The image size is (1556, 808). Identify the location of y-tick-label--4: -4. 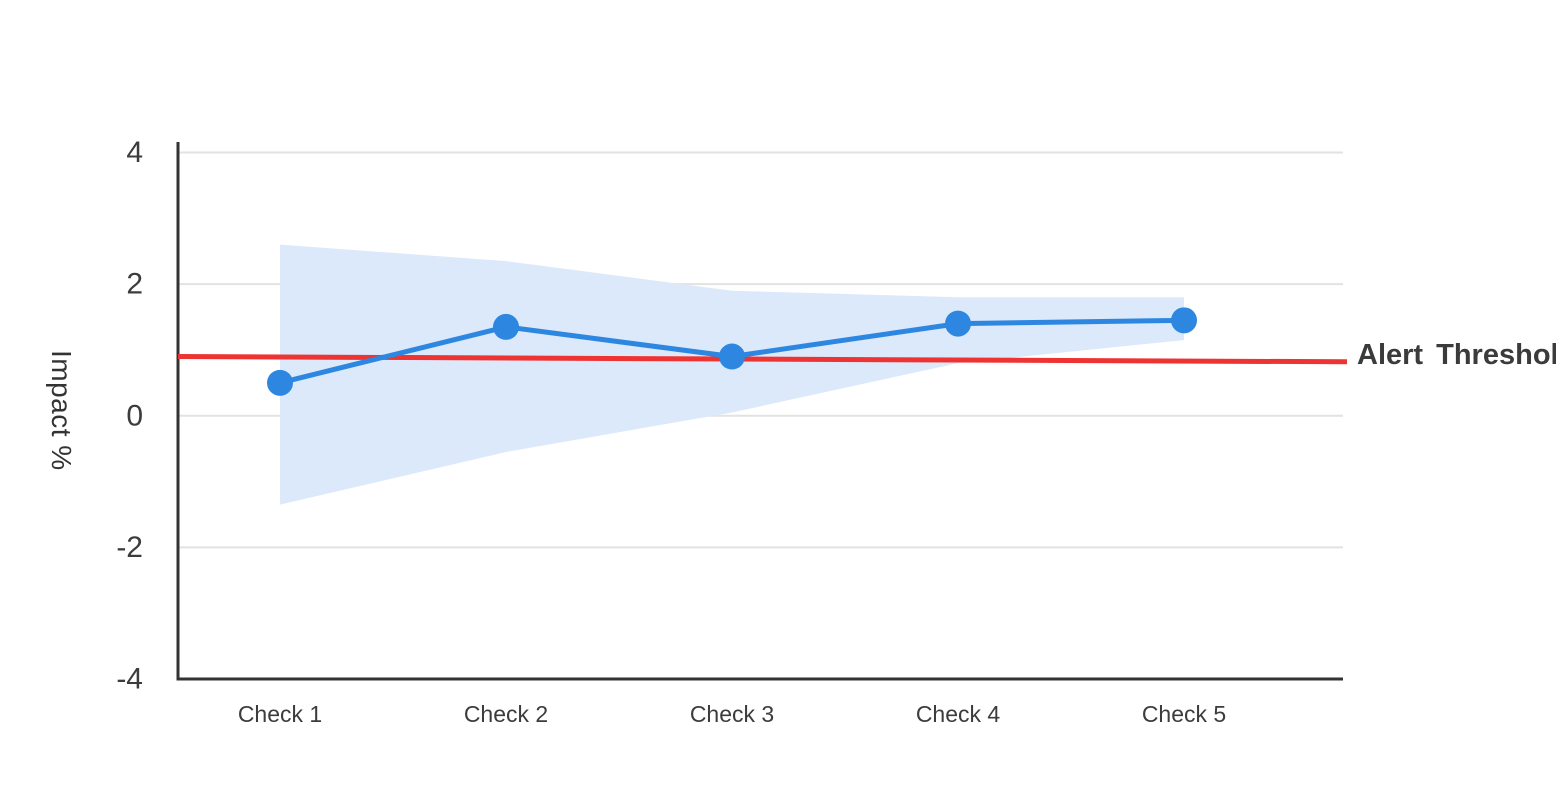
(129, 679).